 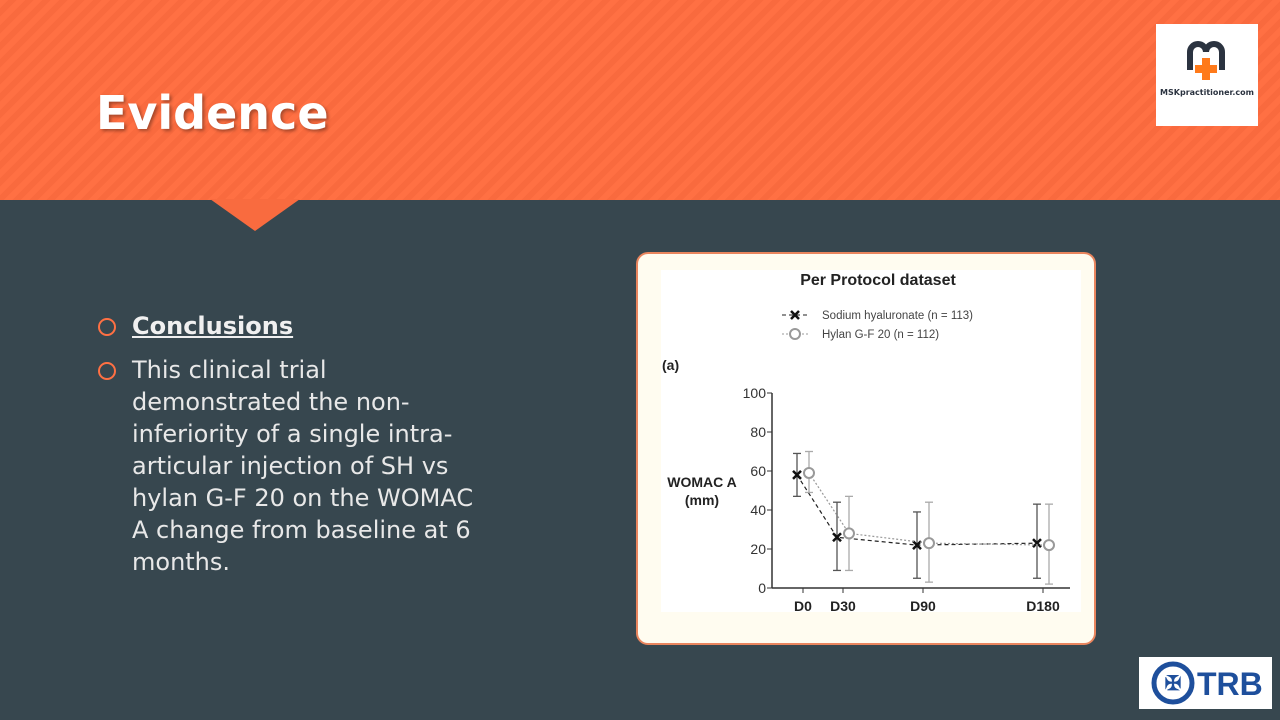 What do you see at coordinates (1207, 92) in the screenshot?
I see `msk-logo-text: MSKpractitioner.com` at bounding box center [1207, 92].